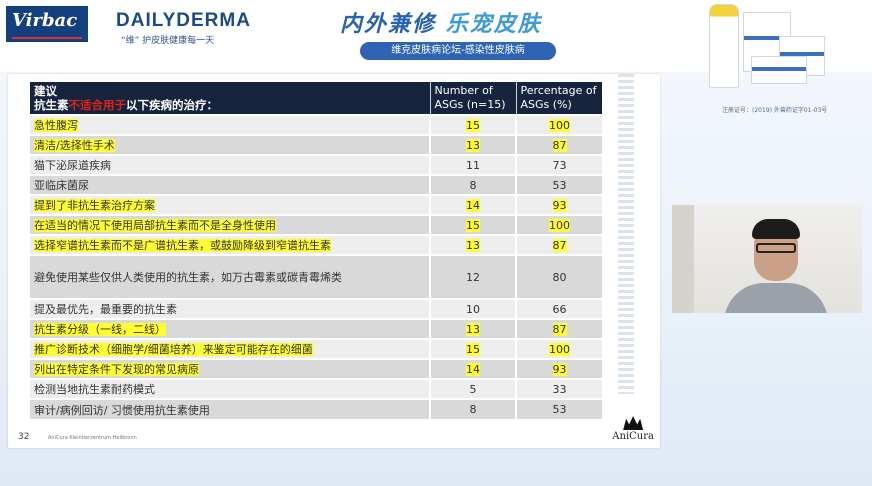  I want to click on table-row: 抗生素分级（一线，二线） 13 87, so click(316, 328).